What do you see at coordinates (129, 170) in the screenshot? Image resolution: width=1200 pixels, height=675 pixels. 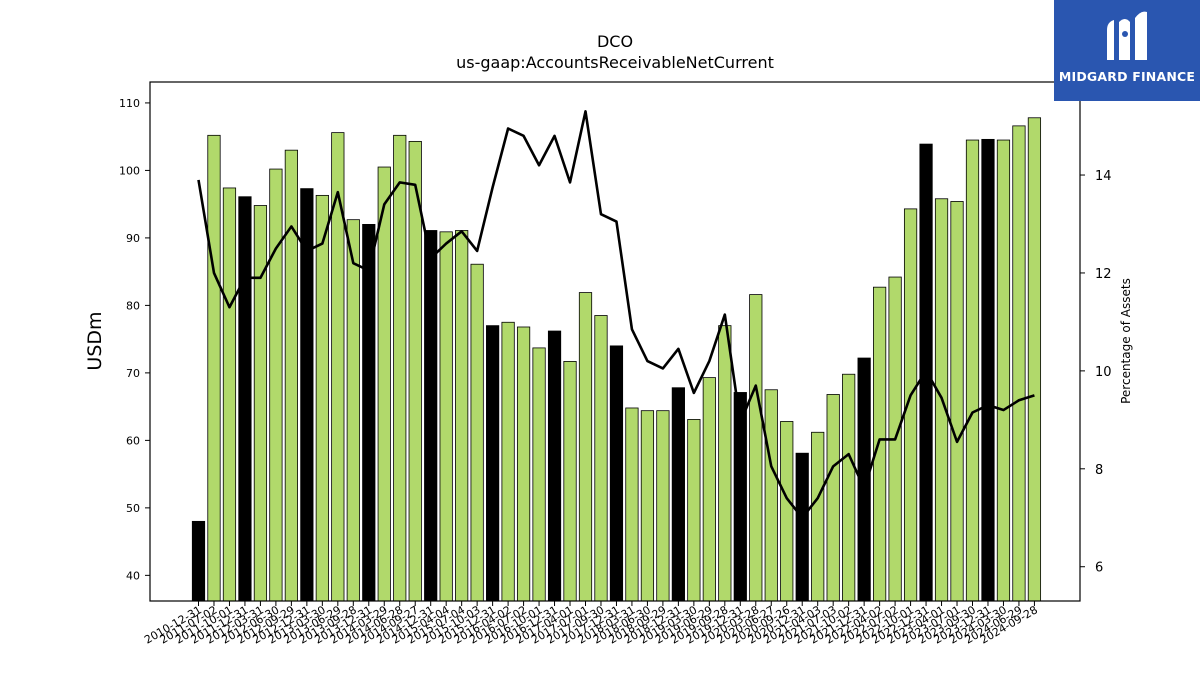 I see `y-tick-label-100: 100` at bounding box center [129, 170].